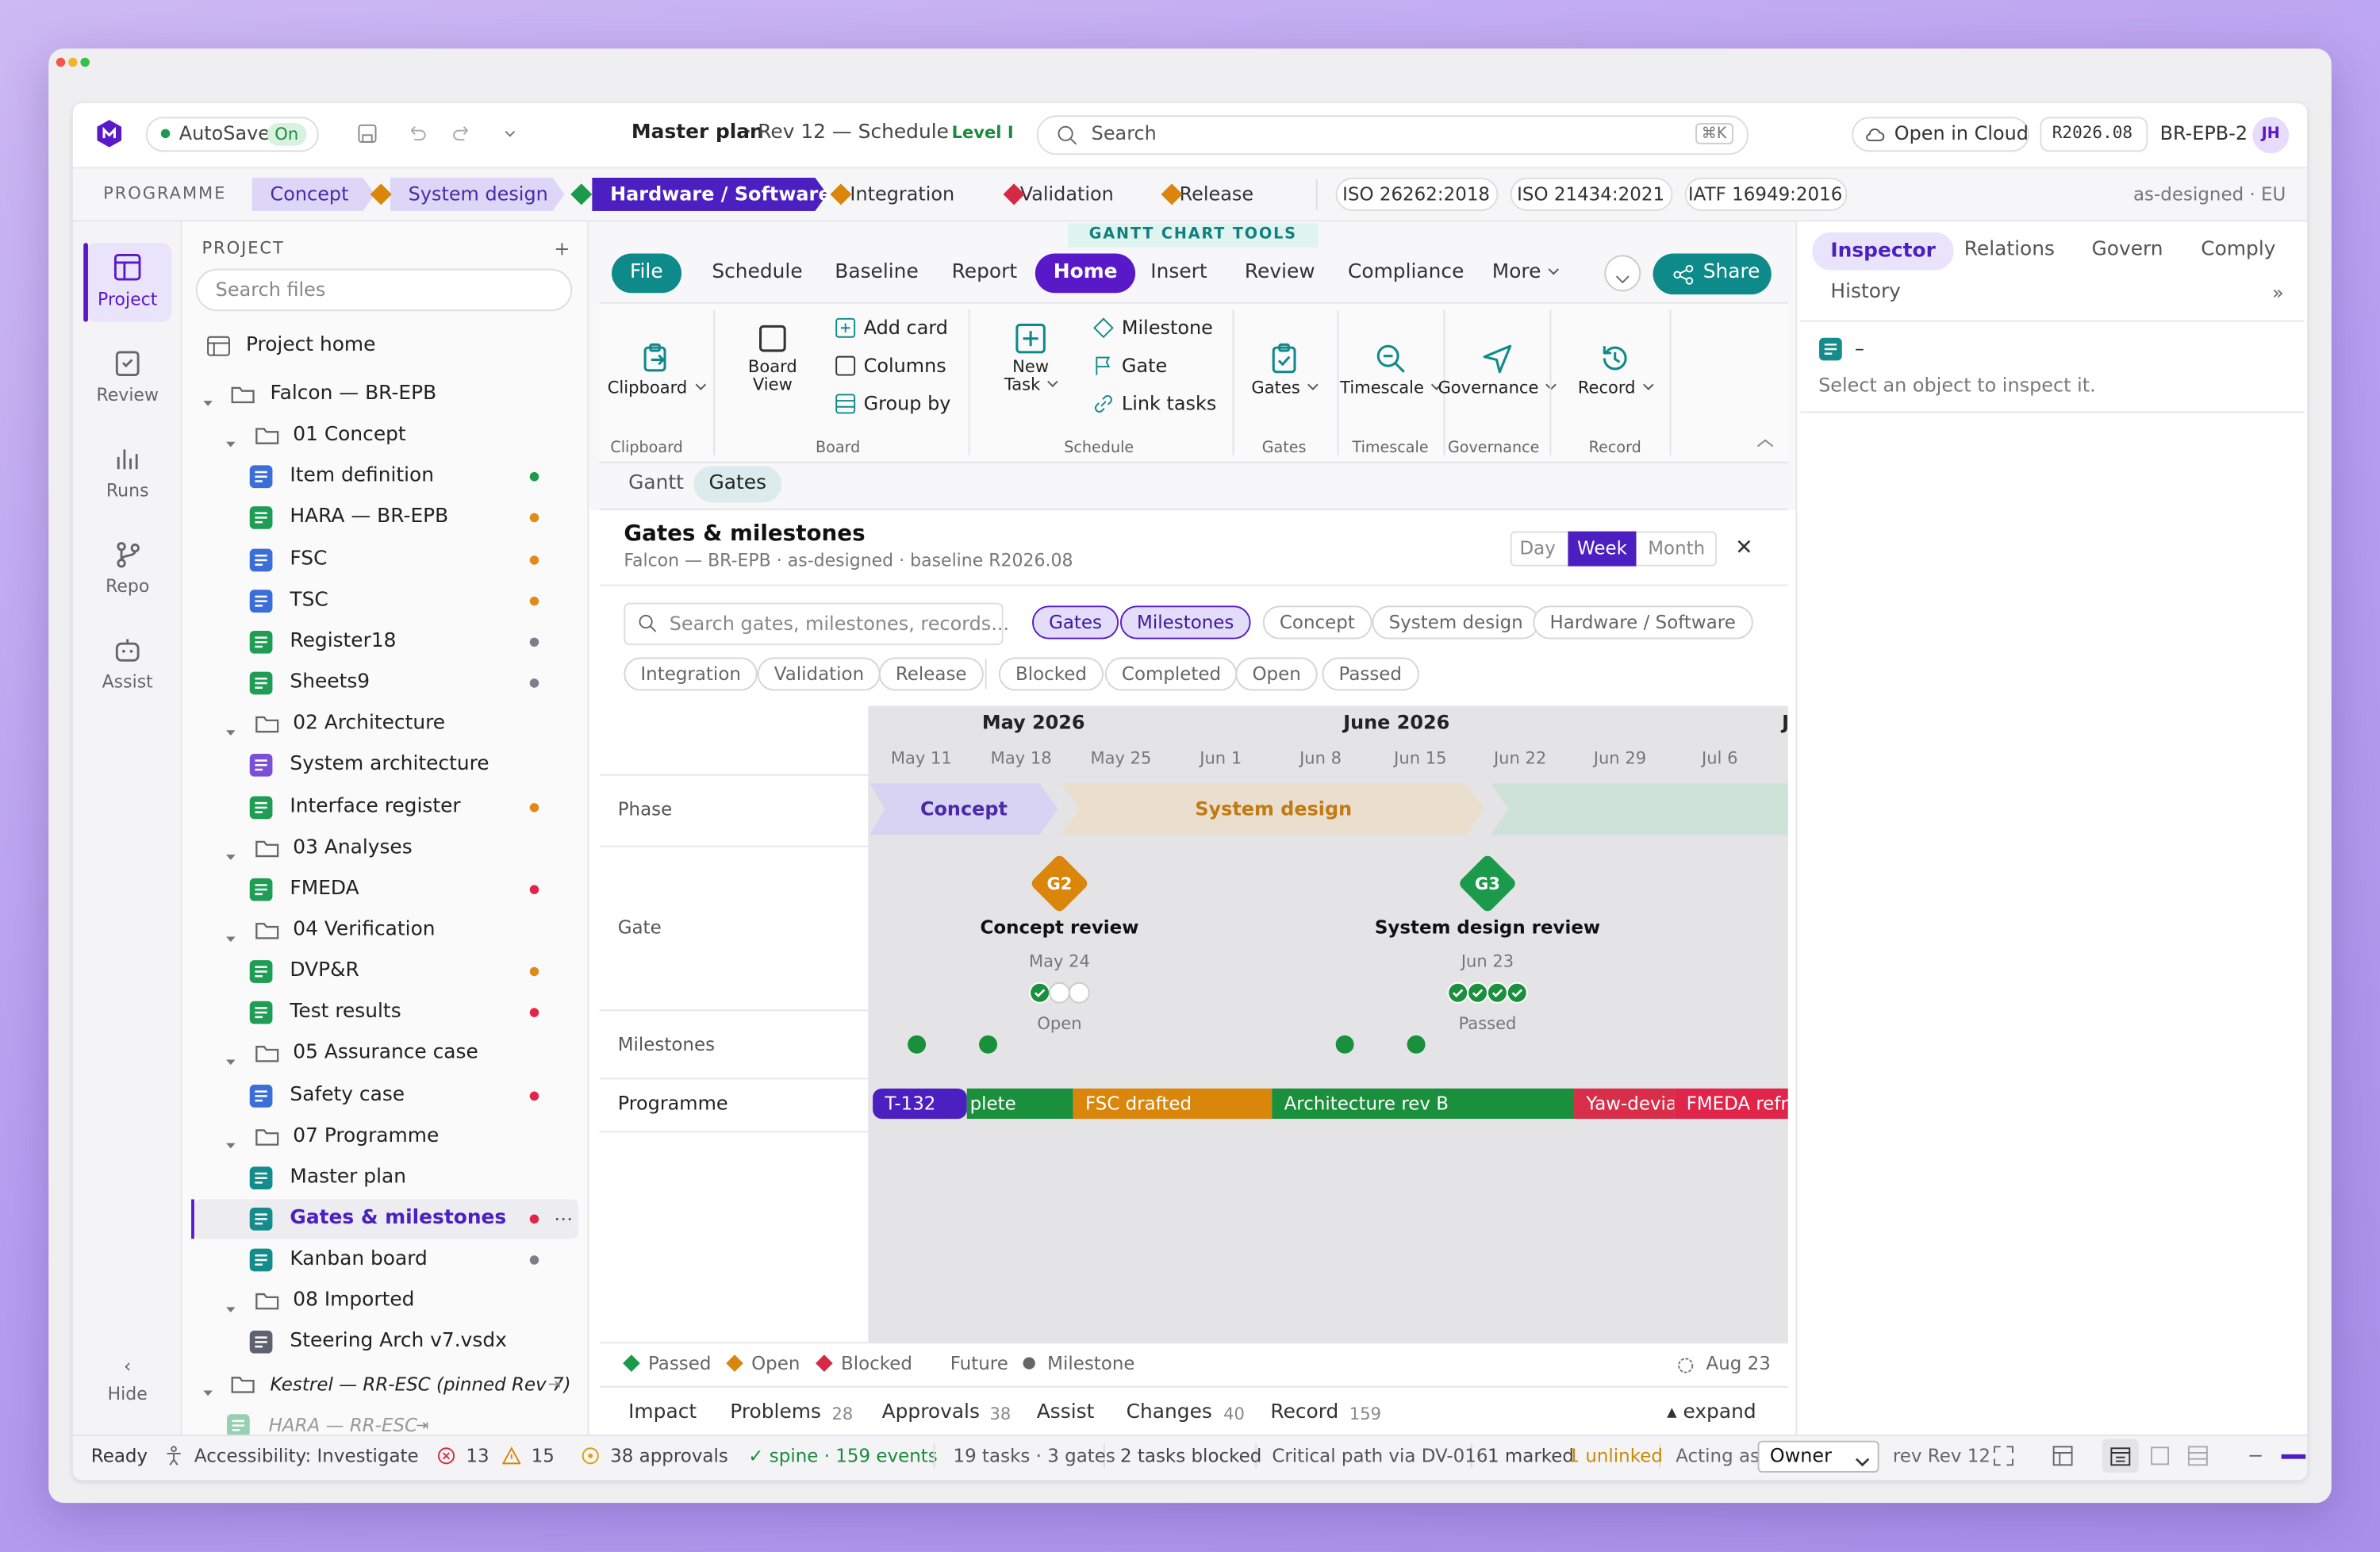 The image size is (2380, 1552). I want to click on filter-chip: Gates, so click(1075, 622).